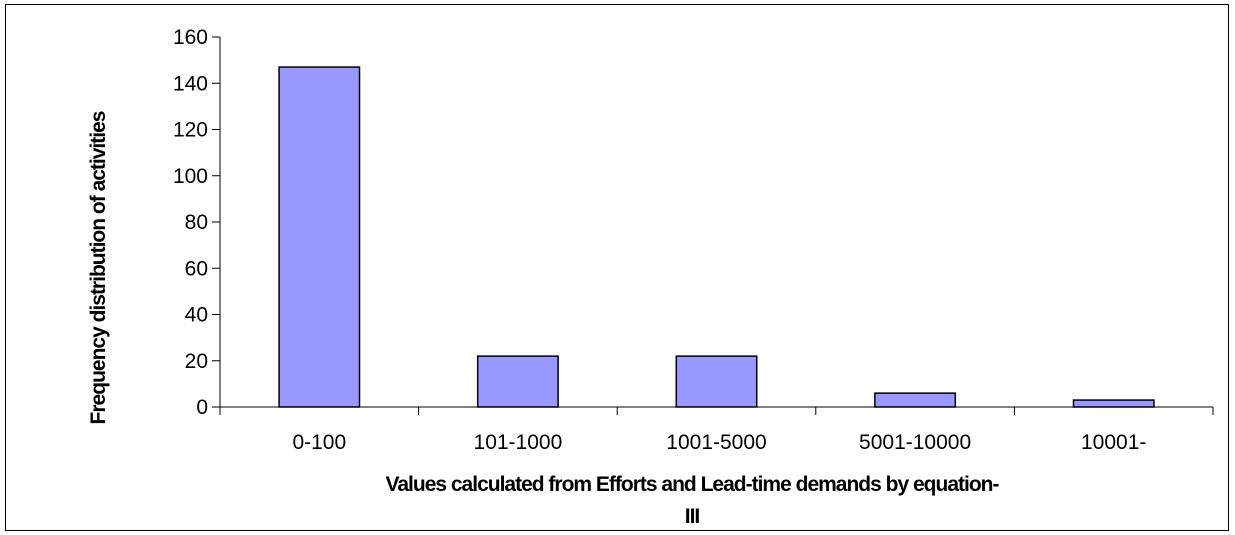 This screenshot has height=535, width=1235. I want to click on x-tick-label: 101-1000, so click(518, 442).